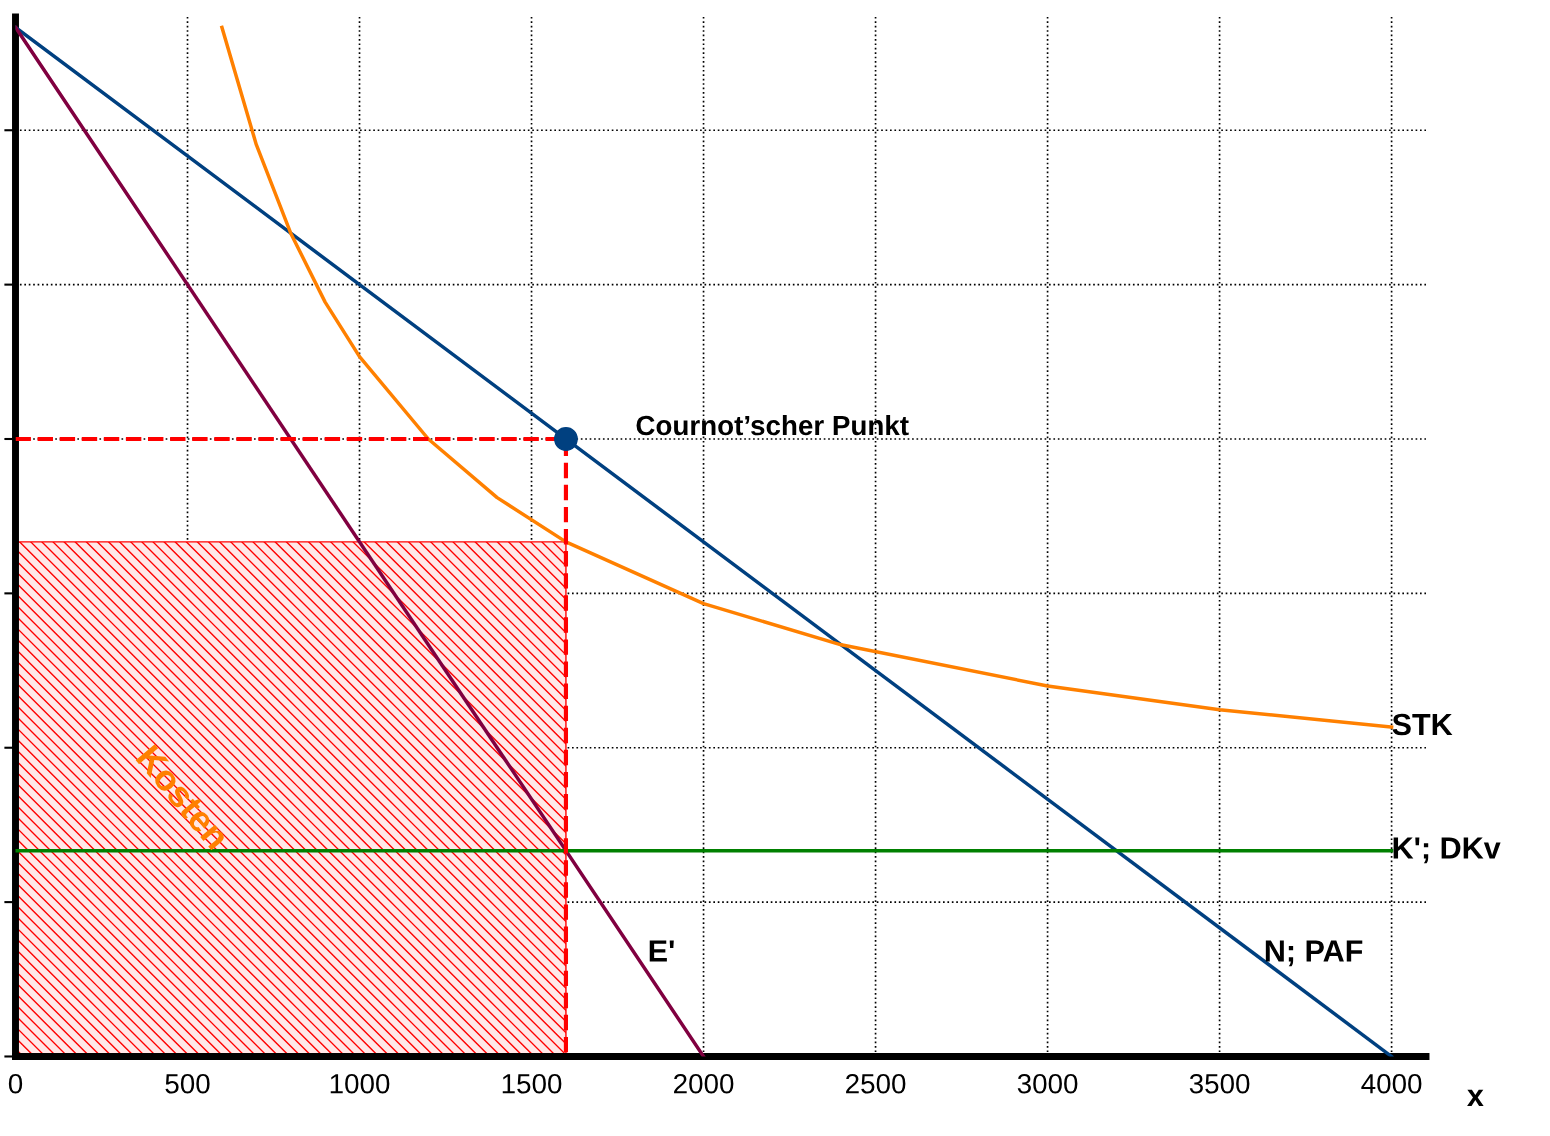  Describe the element at coordinates (532, 1083) in the screenshot. I see `x-tick-label: 1500` at that location.